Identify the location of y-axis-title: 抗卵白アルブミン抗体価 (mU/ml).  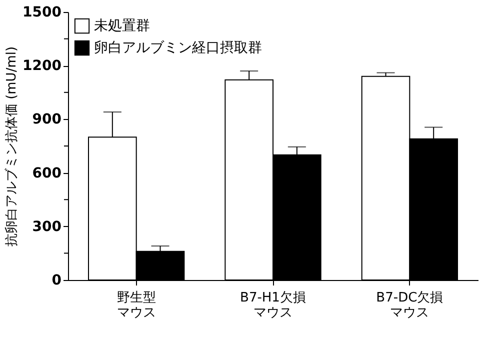
(12, 146).